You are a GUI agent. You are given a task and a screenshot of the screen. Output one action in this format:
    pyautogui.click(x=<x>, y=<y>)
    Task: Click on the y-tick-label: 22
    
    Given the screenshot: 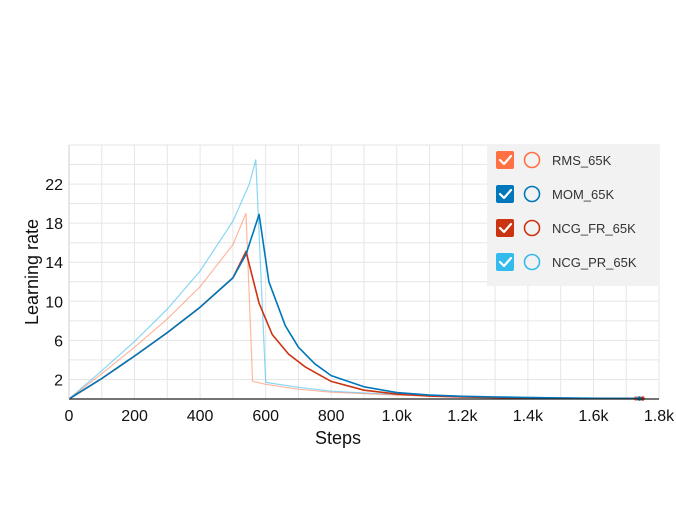 What is the action you would take?
    pyautogui.click(x=54, y=185)
    